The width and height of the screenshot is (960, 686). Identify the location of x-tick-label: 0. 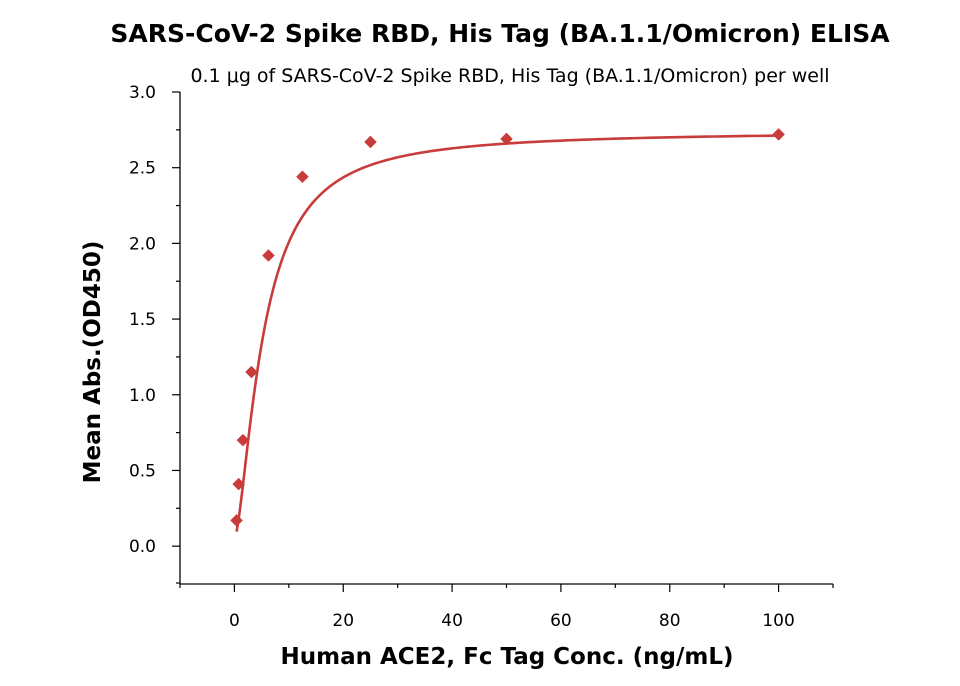
(234, 621).